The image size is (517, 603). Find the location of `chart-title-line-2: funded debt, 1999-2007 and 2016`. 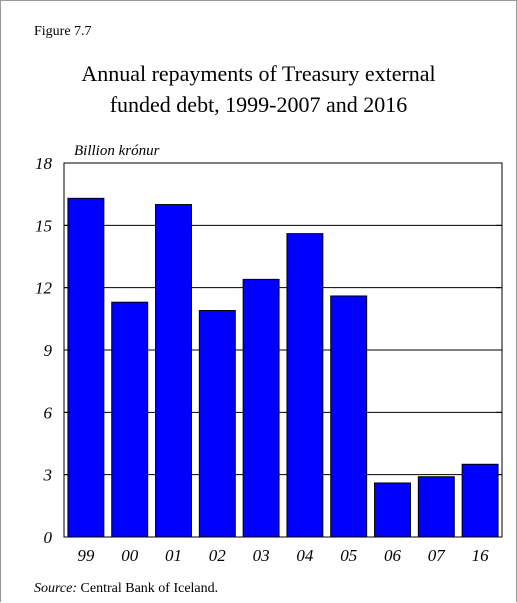

chart-title-line-2: funded debt, 1999-2007 and 2016 is located at coordinates (258, 104).